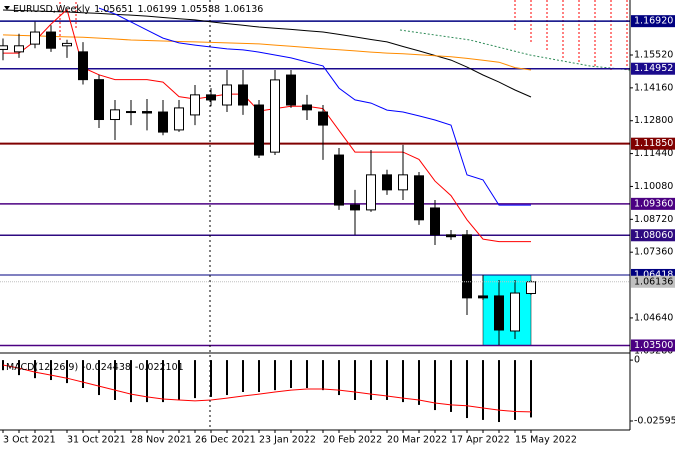 The height and width of the screenshot is (450, 675). I want to click on x-tick-label: 15 May 2022, so click(546, 440).